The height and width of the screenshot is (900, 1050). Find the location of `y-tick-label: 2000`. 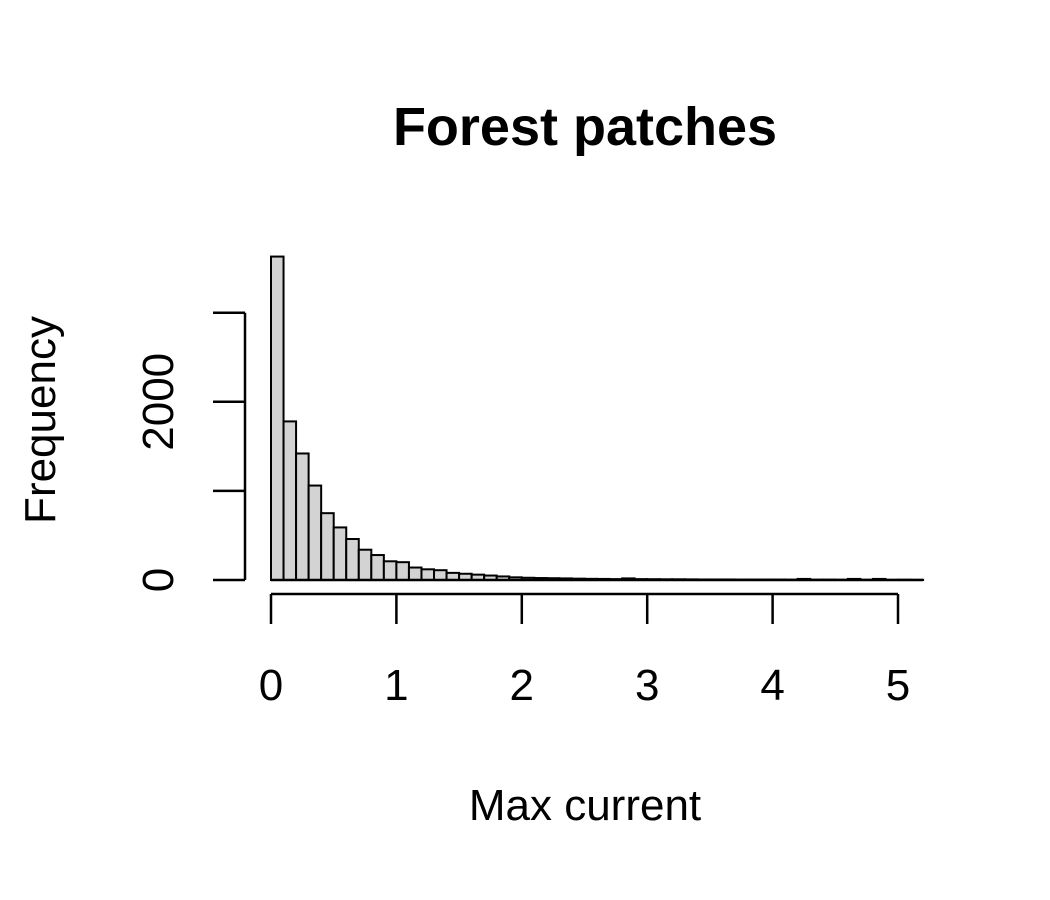

y-tick-label: 2000 is located at coordinates (158, 402).